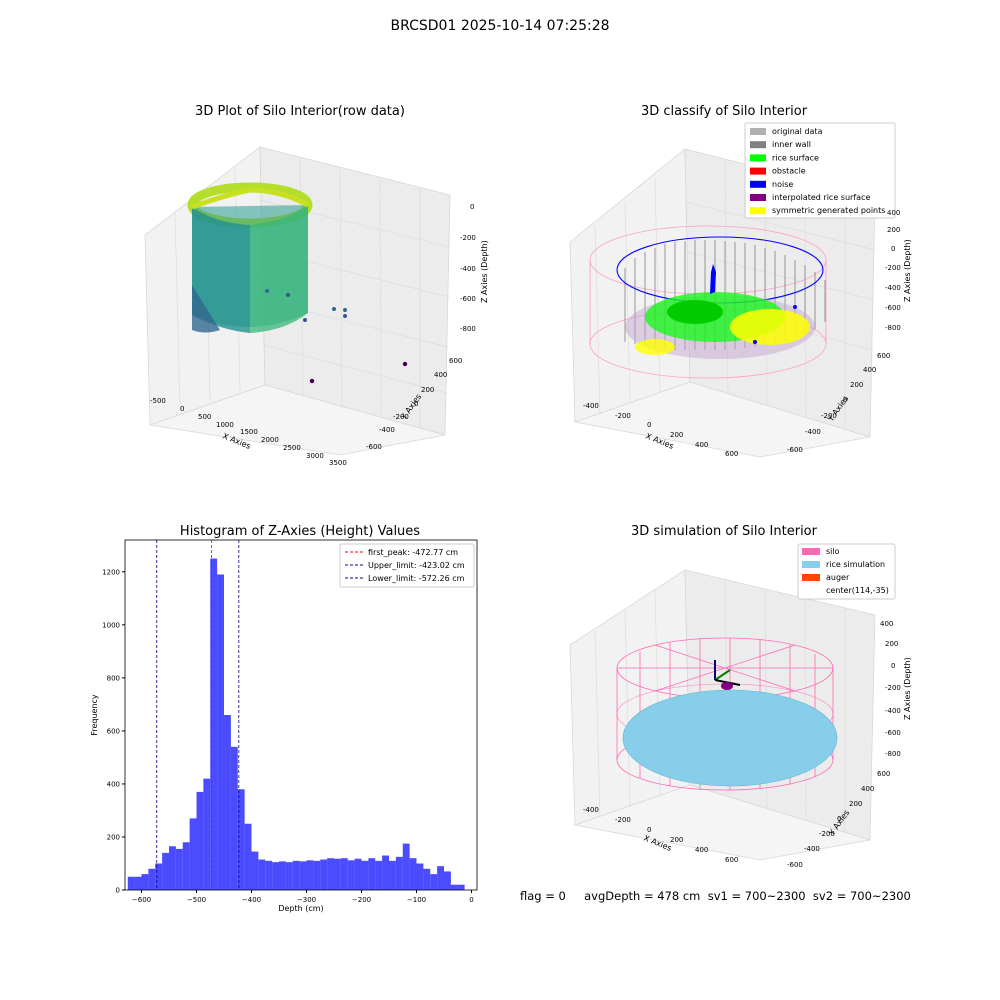 The width and height of the screenshot is (1000, 1000). What do you see at coordinates (727, 675) in the screenshot?
I see `sim-auger-triad` at bounding box center [727, 675].